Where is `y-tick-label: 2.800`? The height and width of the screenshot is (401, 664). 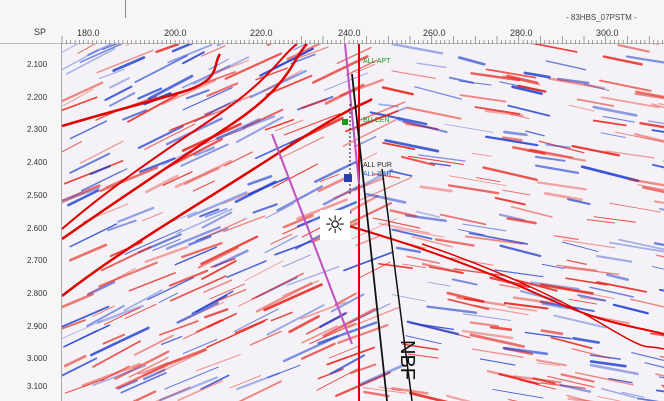
y-tick-label: 2.800 is located at coordinates (37, 293).